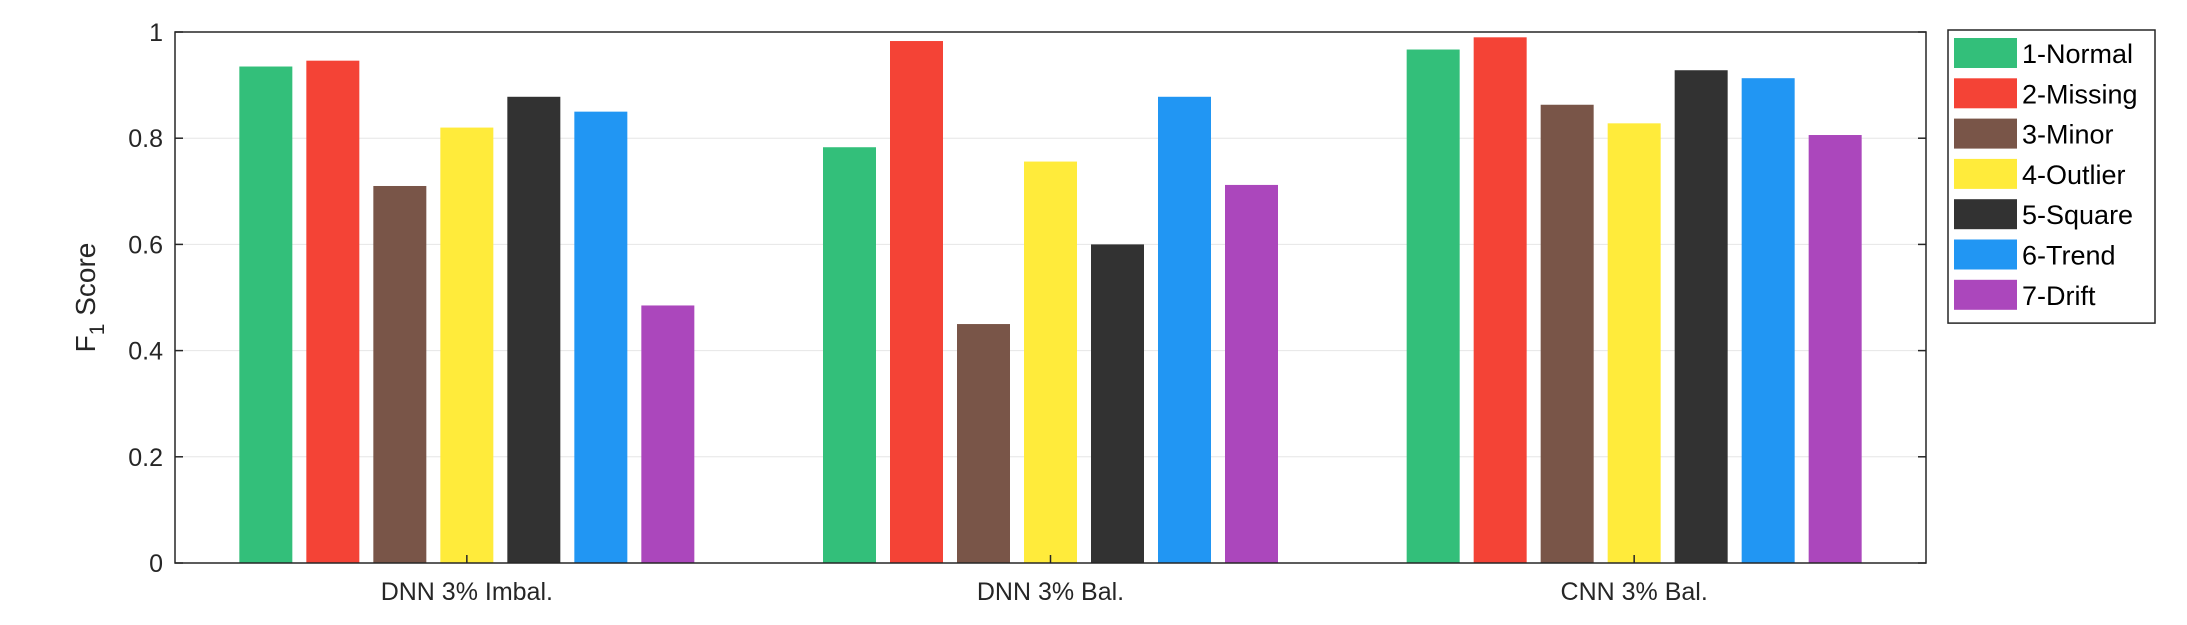 The image size is (2187, 625). What do you see at coordinates (85, 343) in the screenshot?
I see `y-axis-label-main: F` at bounding box center [85, 343].